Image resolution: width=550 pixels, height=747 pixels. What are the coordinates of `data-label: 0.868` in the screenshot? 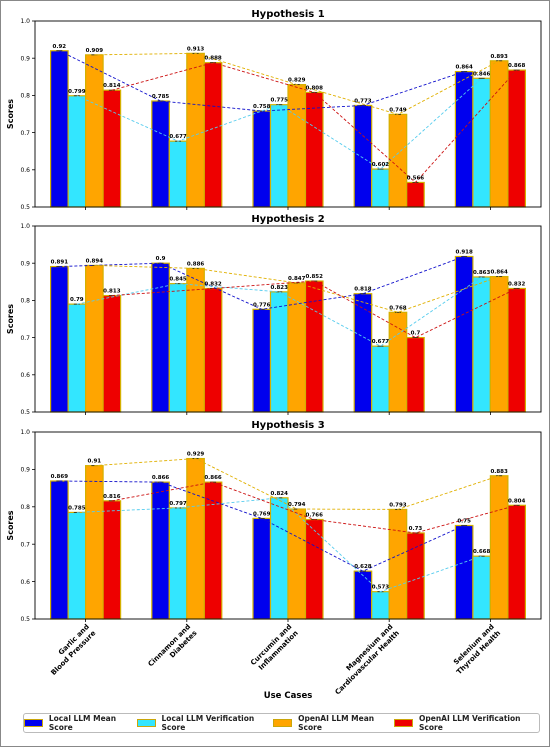 It's located at (517, 66).